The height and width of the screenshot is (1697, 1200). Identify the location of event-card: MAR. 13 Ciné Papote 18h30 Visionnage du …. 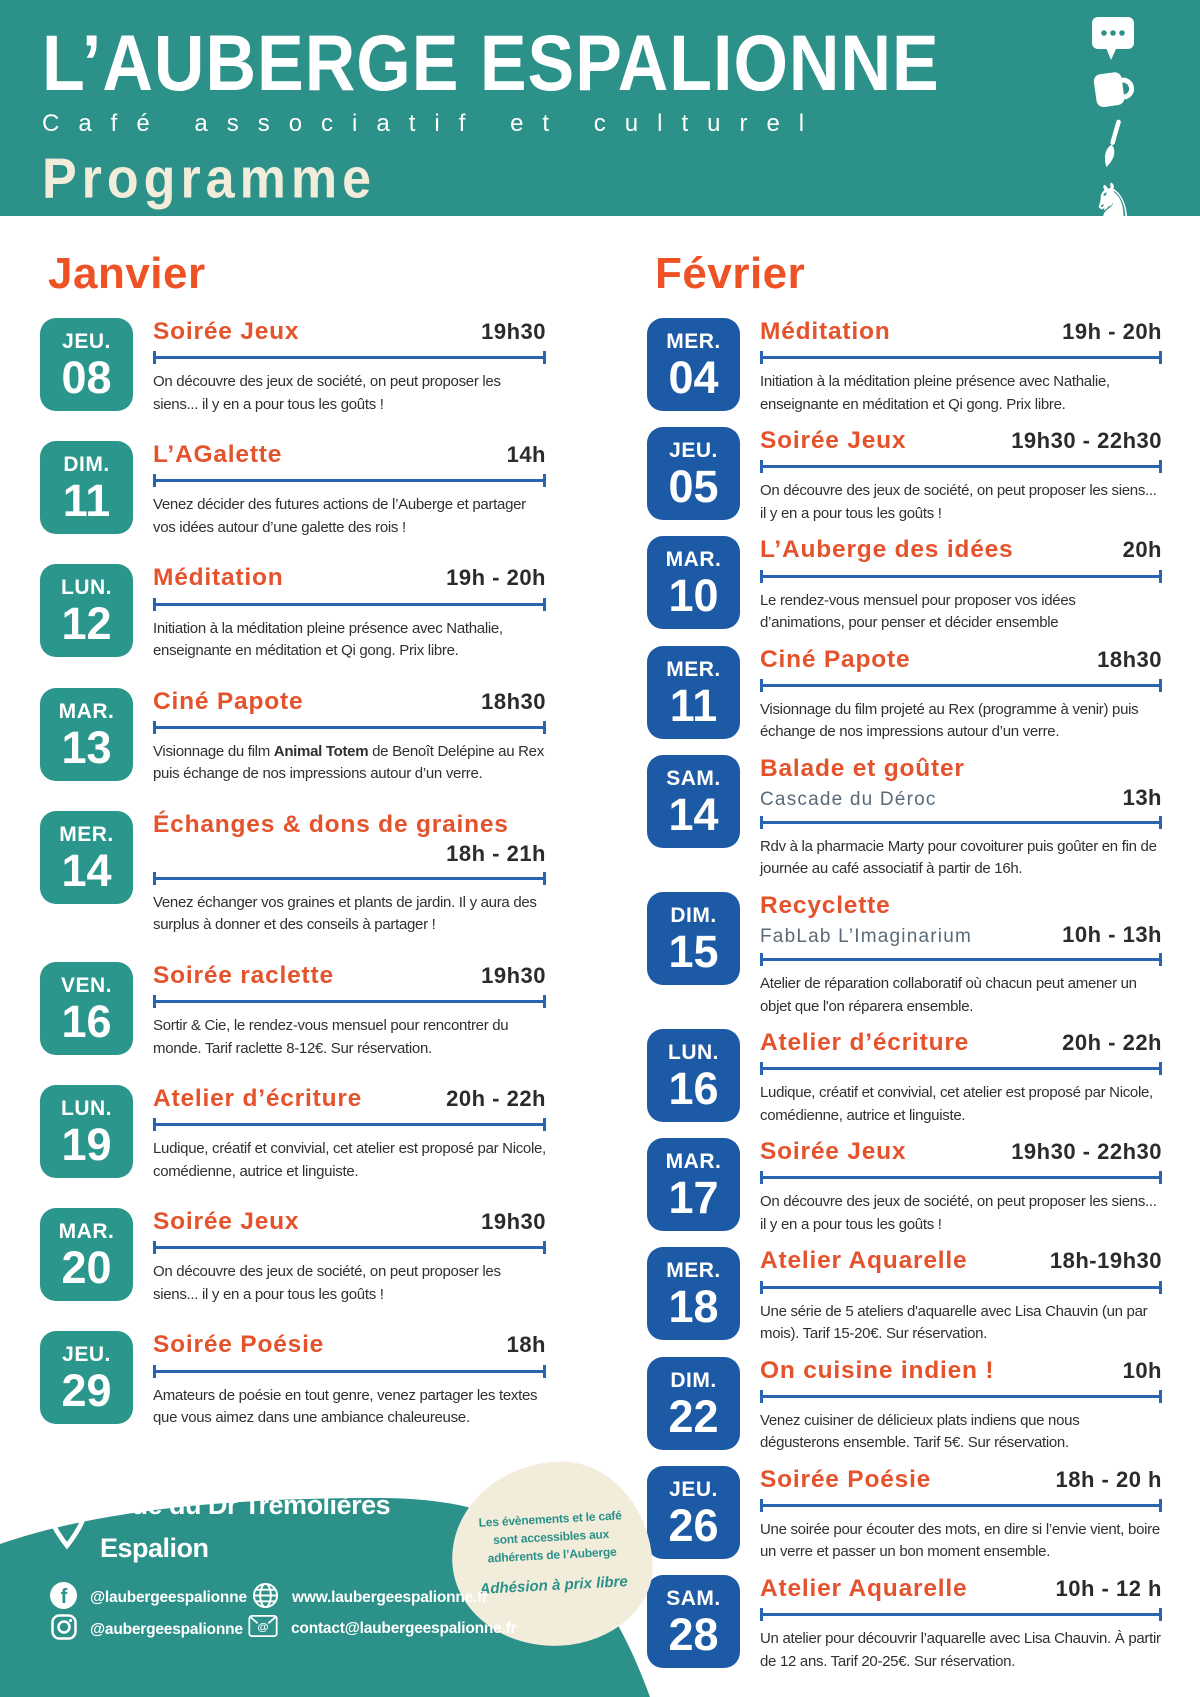
(293, 736).